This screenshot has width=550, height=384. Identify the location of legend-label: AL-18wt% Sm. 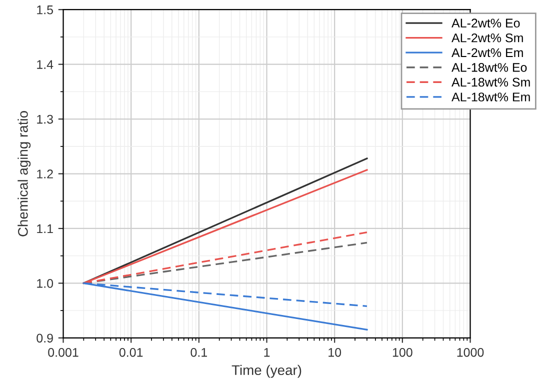
(491, 82).